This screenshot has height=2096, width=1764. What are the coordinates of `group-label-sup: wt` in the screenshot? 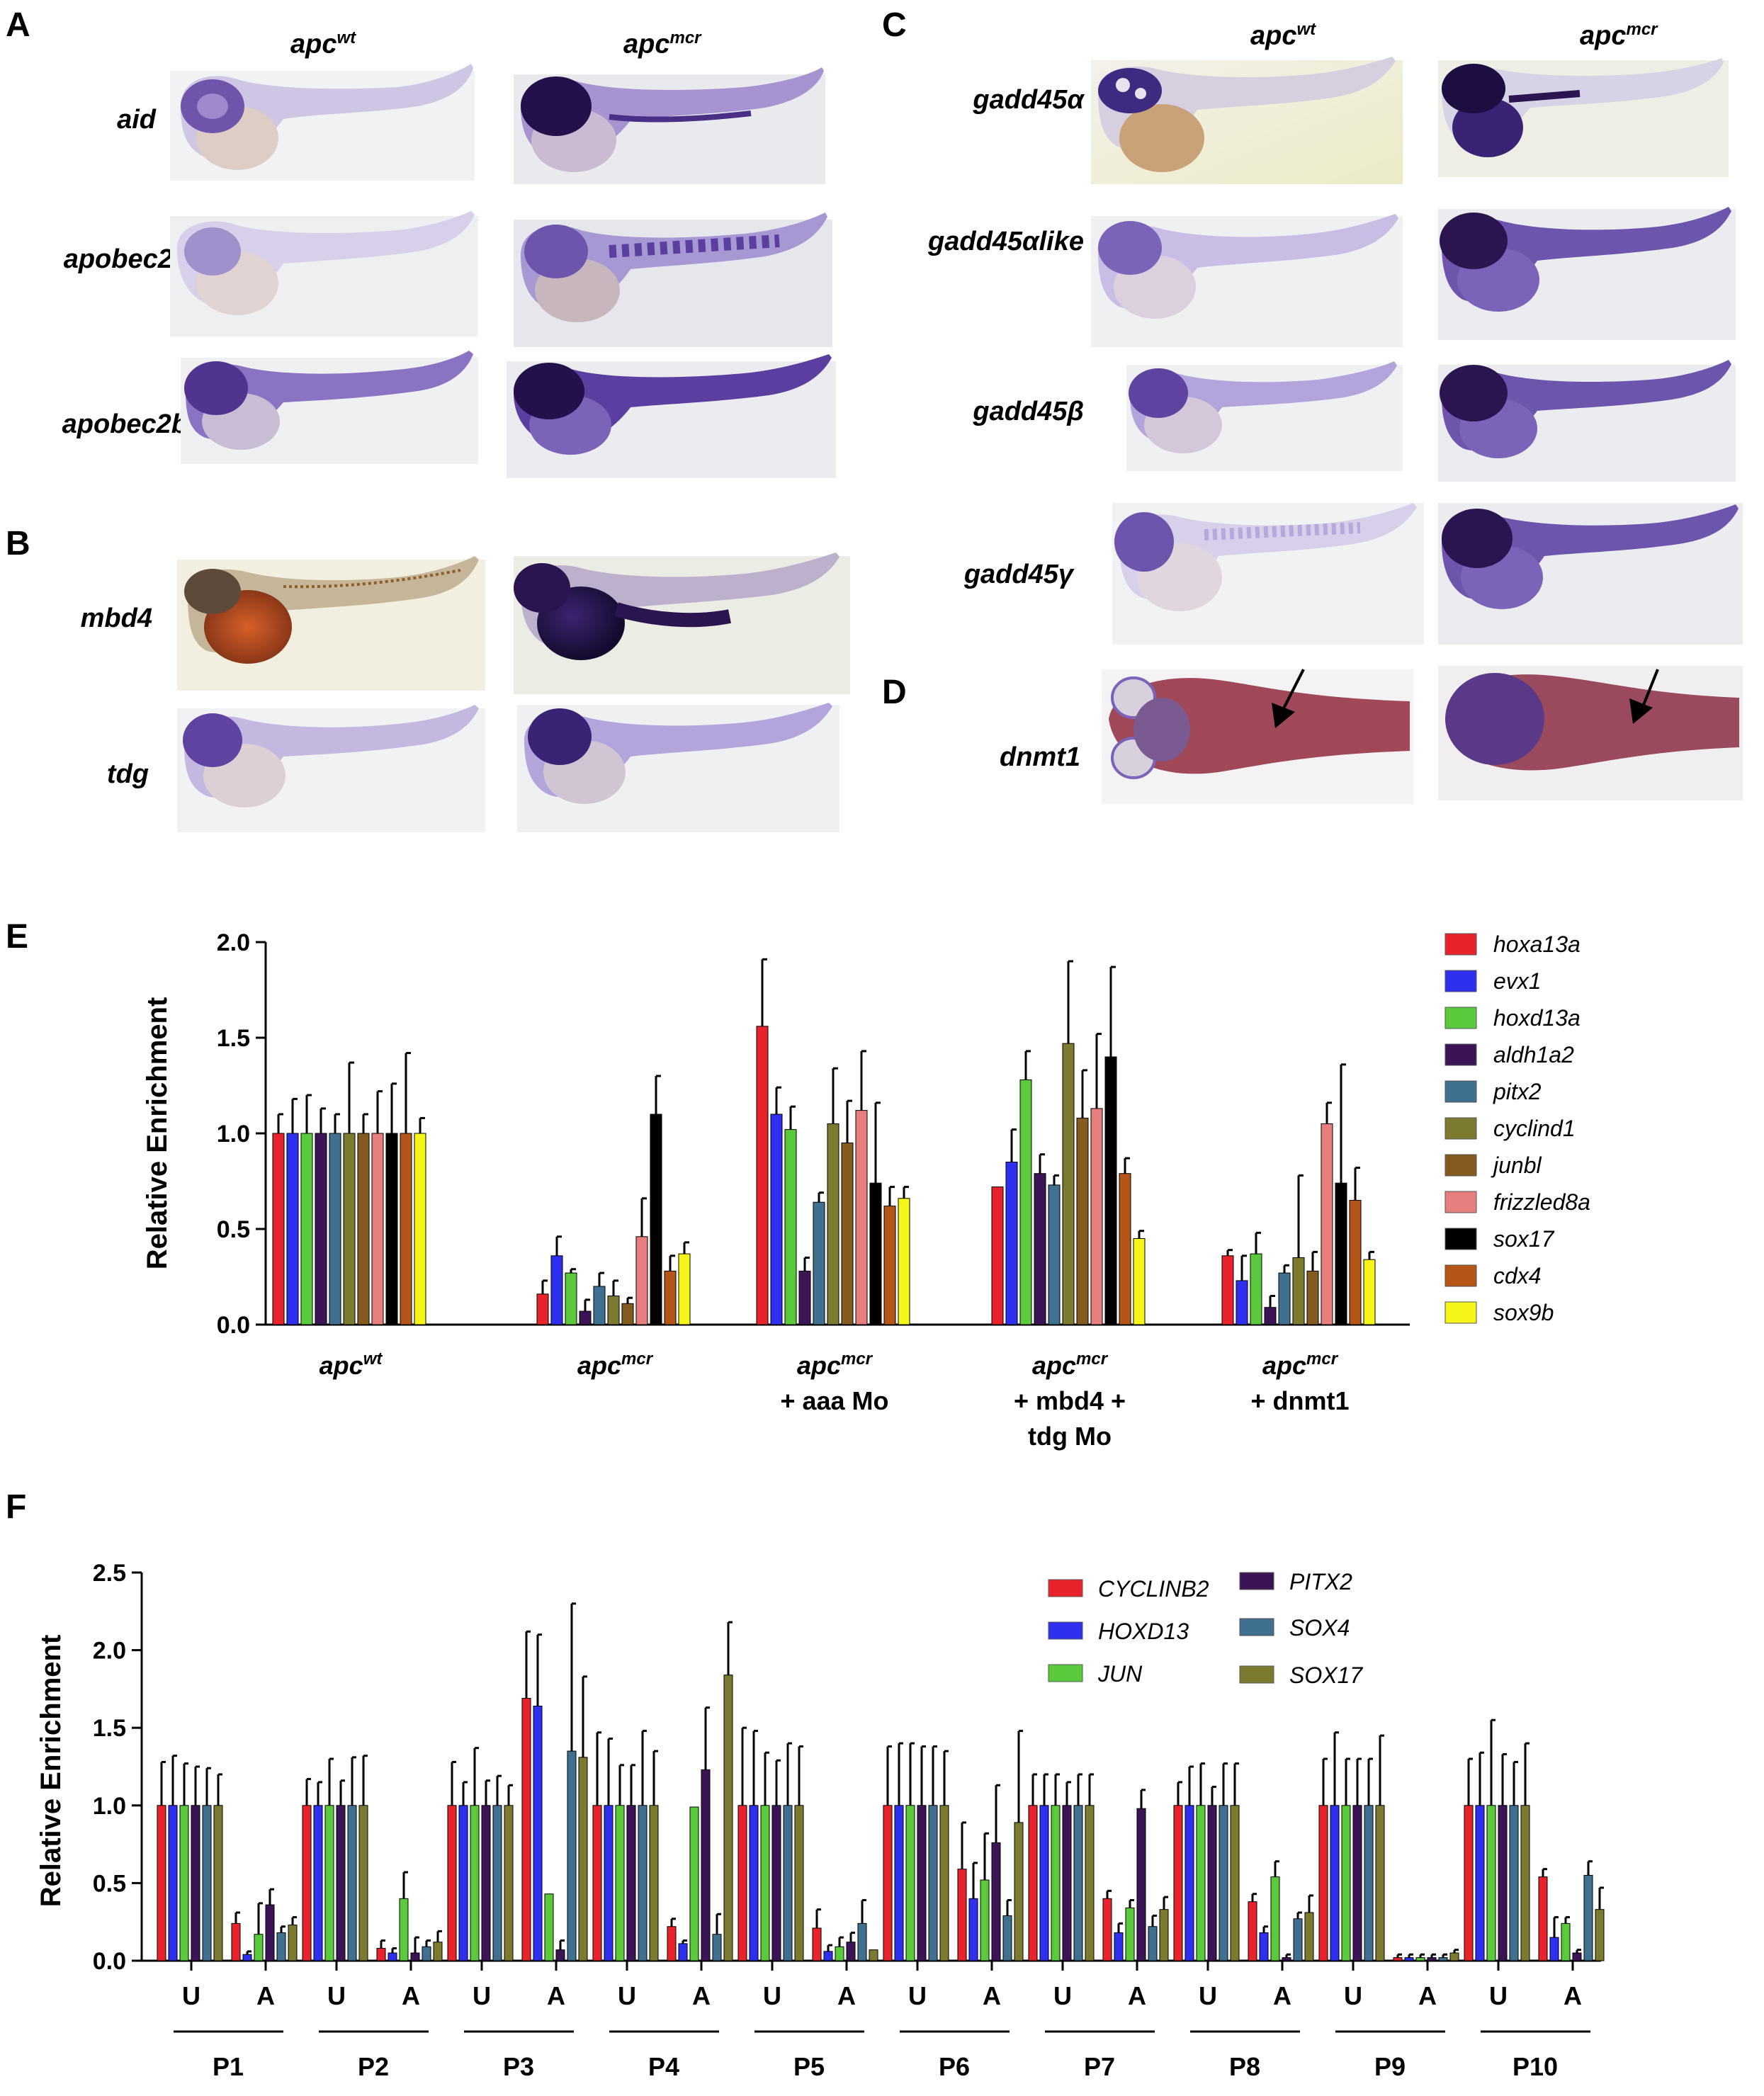 It's located at (373, 1359).